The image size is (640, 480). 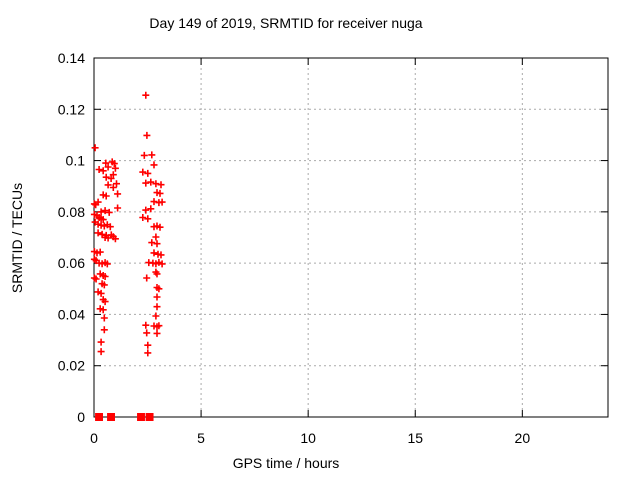 What do you see at coordinates (71, 58) in the screenshot?
I see `y-tick-label: 0.14` at bounding box center [71, 58].